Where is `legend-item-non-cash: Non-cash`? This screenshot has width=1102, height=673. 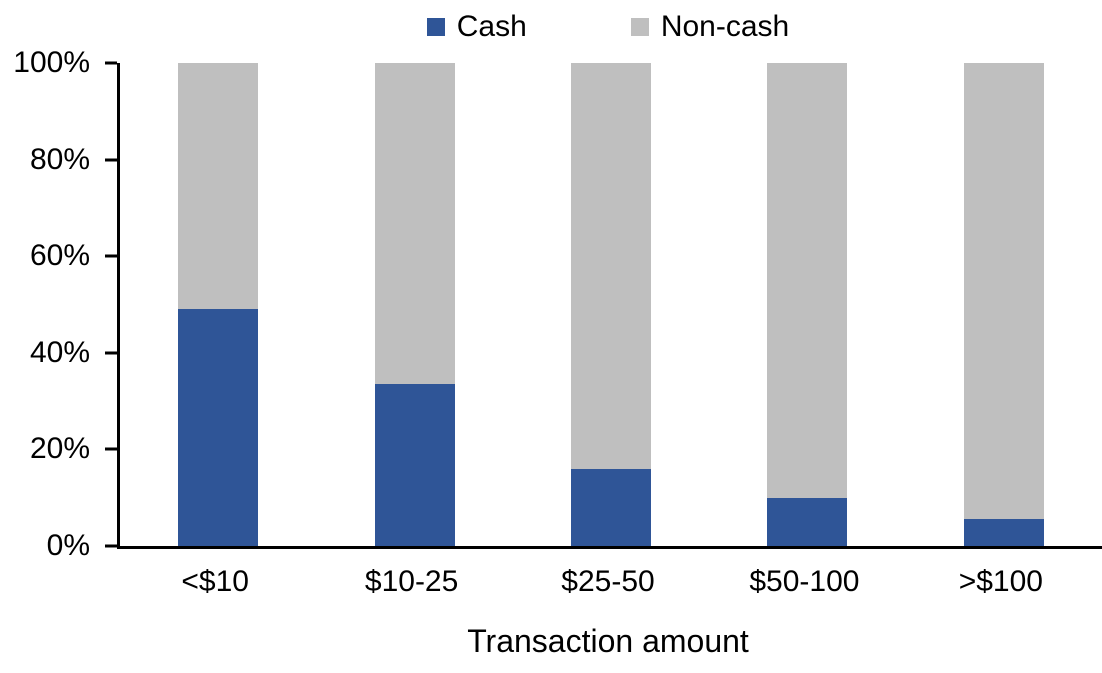
legend-item-non-cash: Non-cash is located at coordinates (710, 27).